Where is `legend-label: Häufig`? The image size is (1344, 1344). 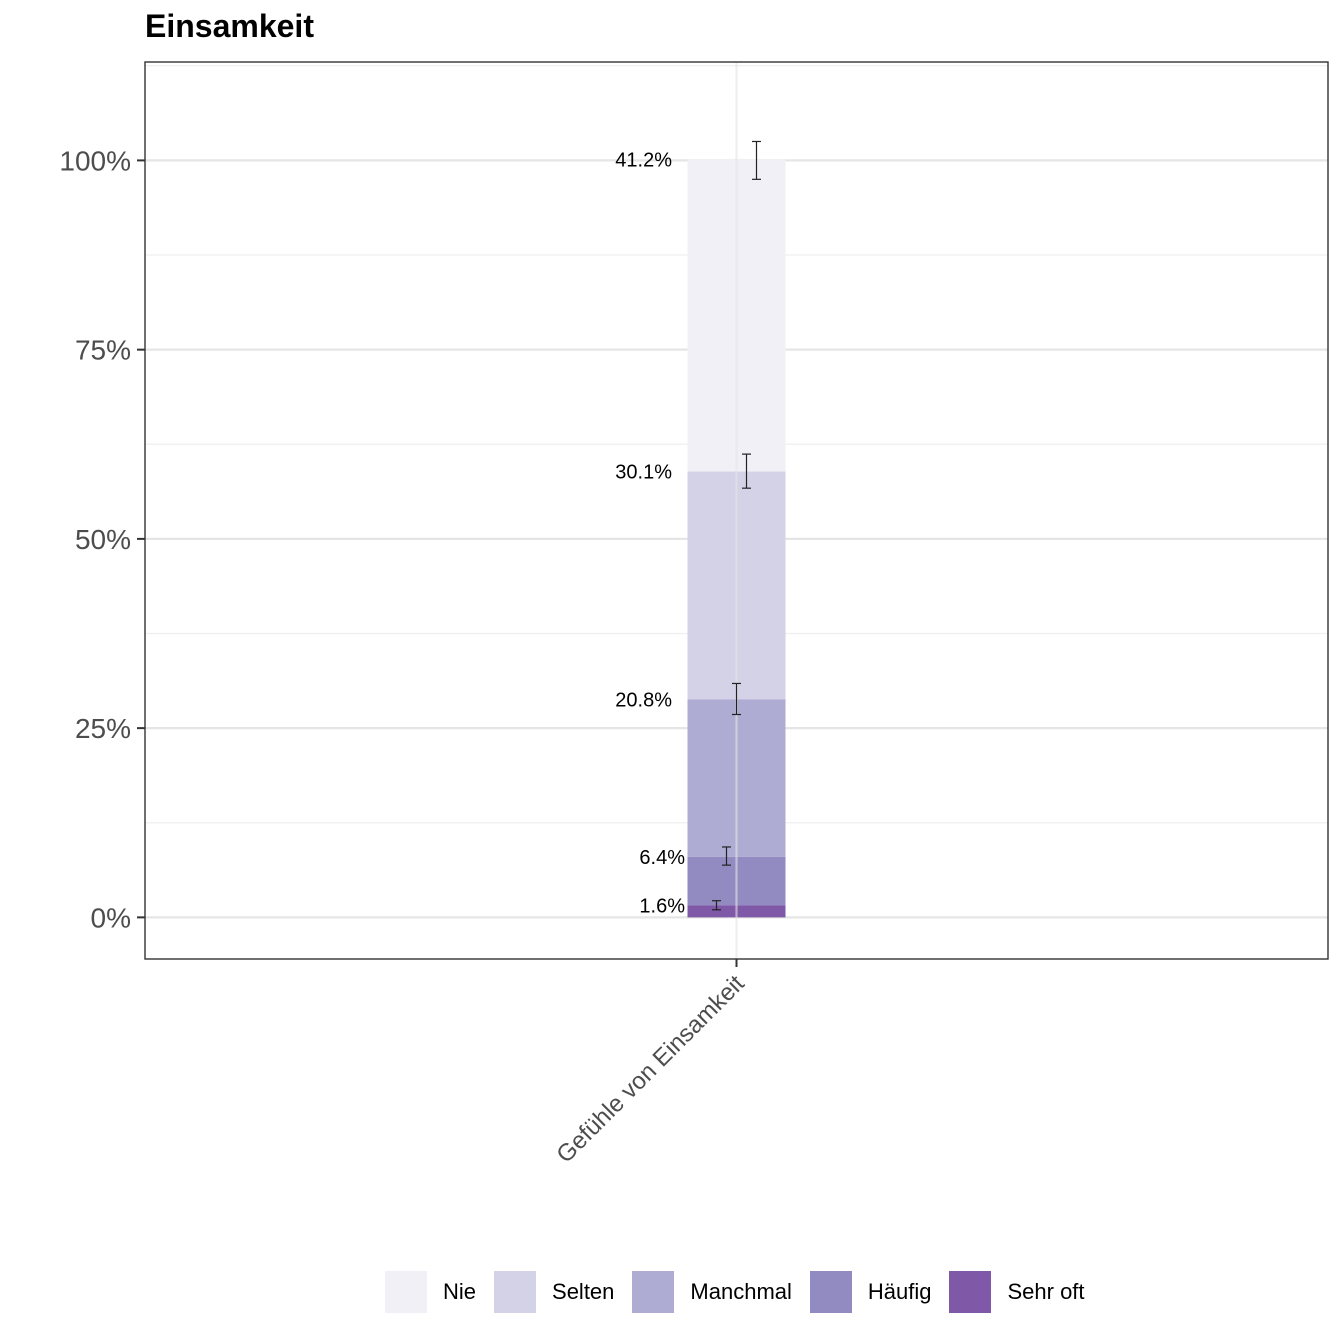 legend-label: Häufig is located at coordinates (899, 1291).